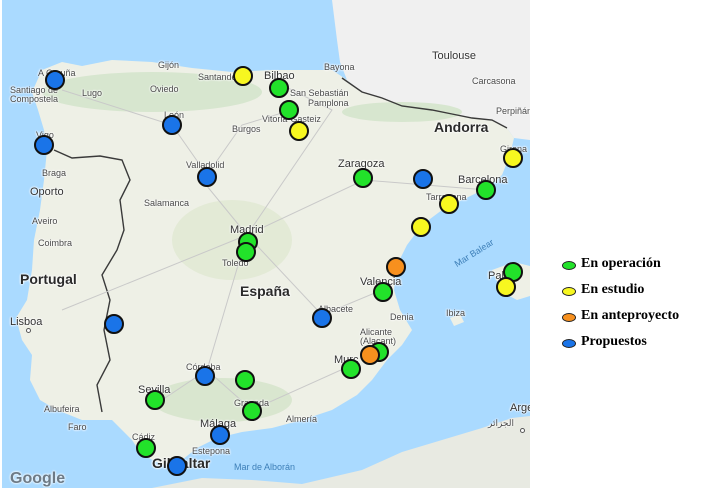 The width and height of the screenshot is (721, 491). I want to click on legend-label-study: En estudio, so click(613, 289).